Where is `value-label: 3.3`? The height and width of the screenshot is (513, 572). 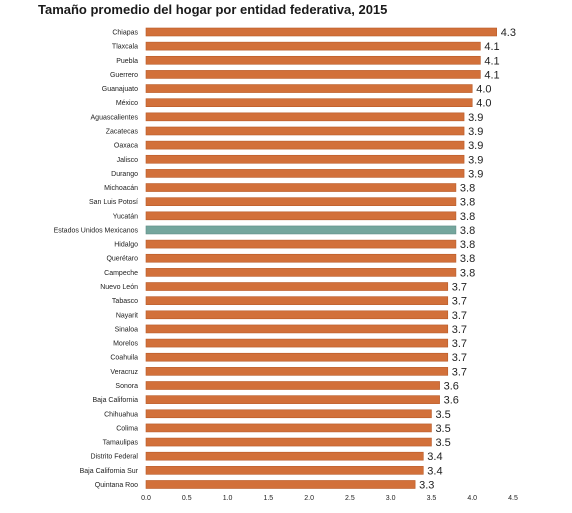
value-label: 3.3 is located at coordinates (426, 485).